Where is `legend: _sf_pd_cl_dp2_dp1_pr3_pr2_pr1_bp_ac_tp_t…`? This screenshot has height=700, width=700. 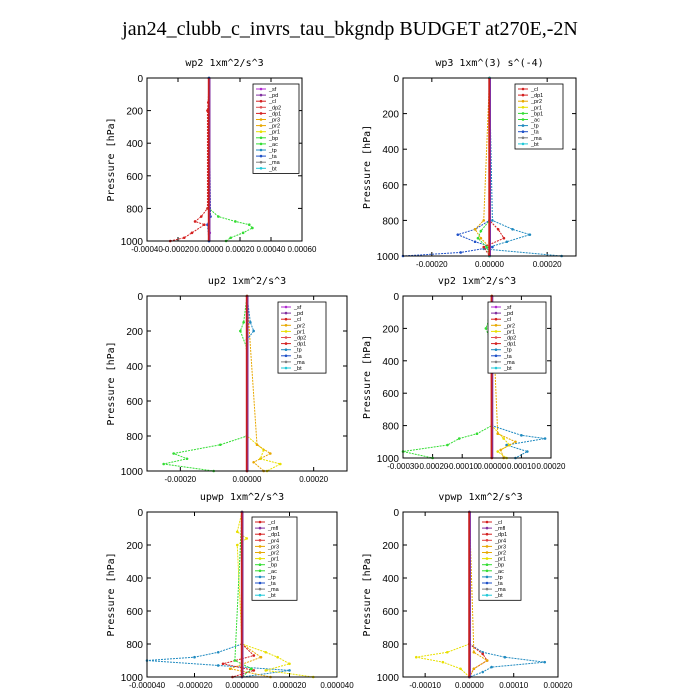 legend: _sf_pd_cl_dp2_dp1_pr3_pr2_pr1_bp_ac_tp_t… is located at coordinates (276, 128).